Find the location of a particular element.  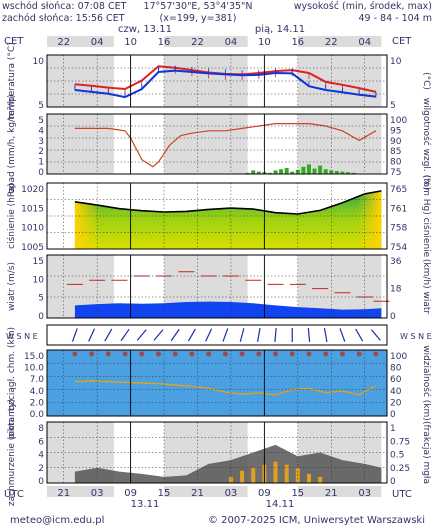

precip-ylabel: opad (mm/h, kg/m²/h) is located at coordinates (12, 143).